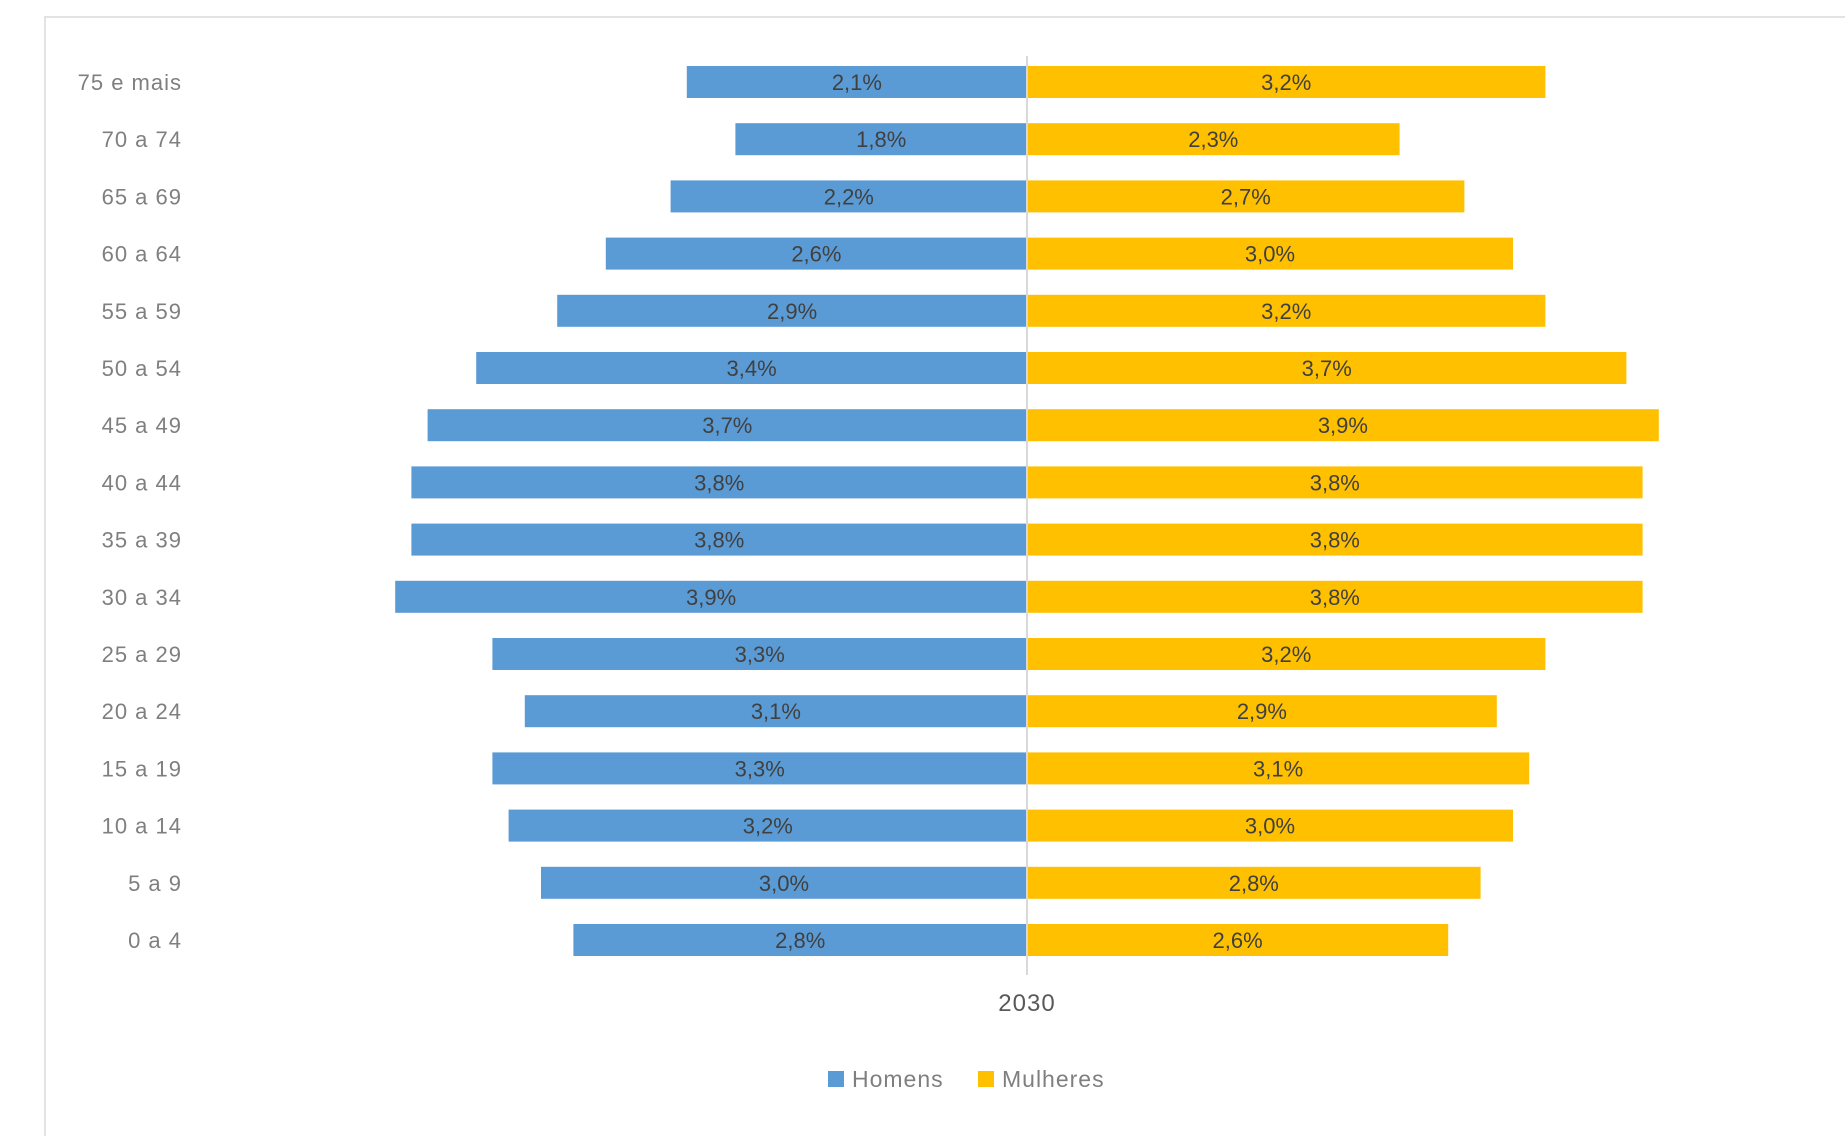 The image size is (1845, 1136). I want to click on category-label-40-a-44: 40 a 44, so click(142, 482).